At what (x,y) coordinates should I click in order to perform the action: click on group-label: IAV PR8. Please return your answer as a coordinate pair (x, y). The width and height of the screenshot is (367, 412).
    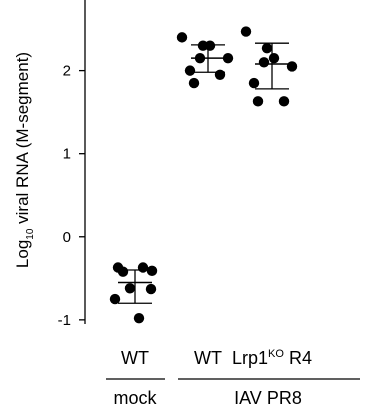
    Looking at the image, I should click on (268, 398).